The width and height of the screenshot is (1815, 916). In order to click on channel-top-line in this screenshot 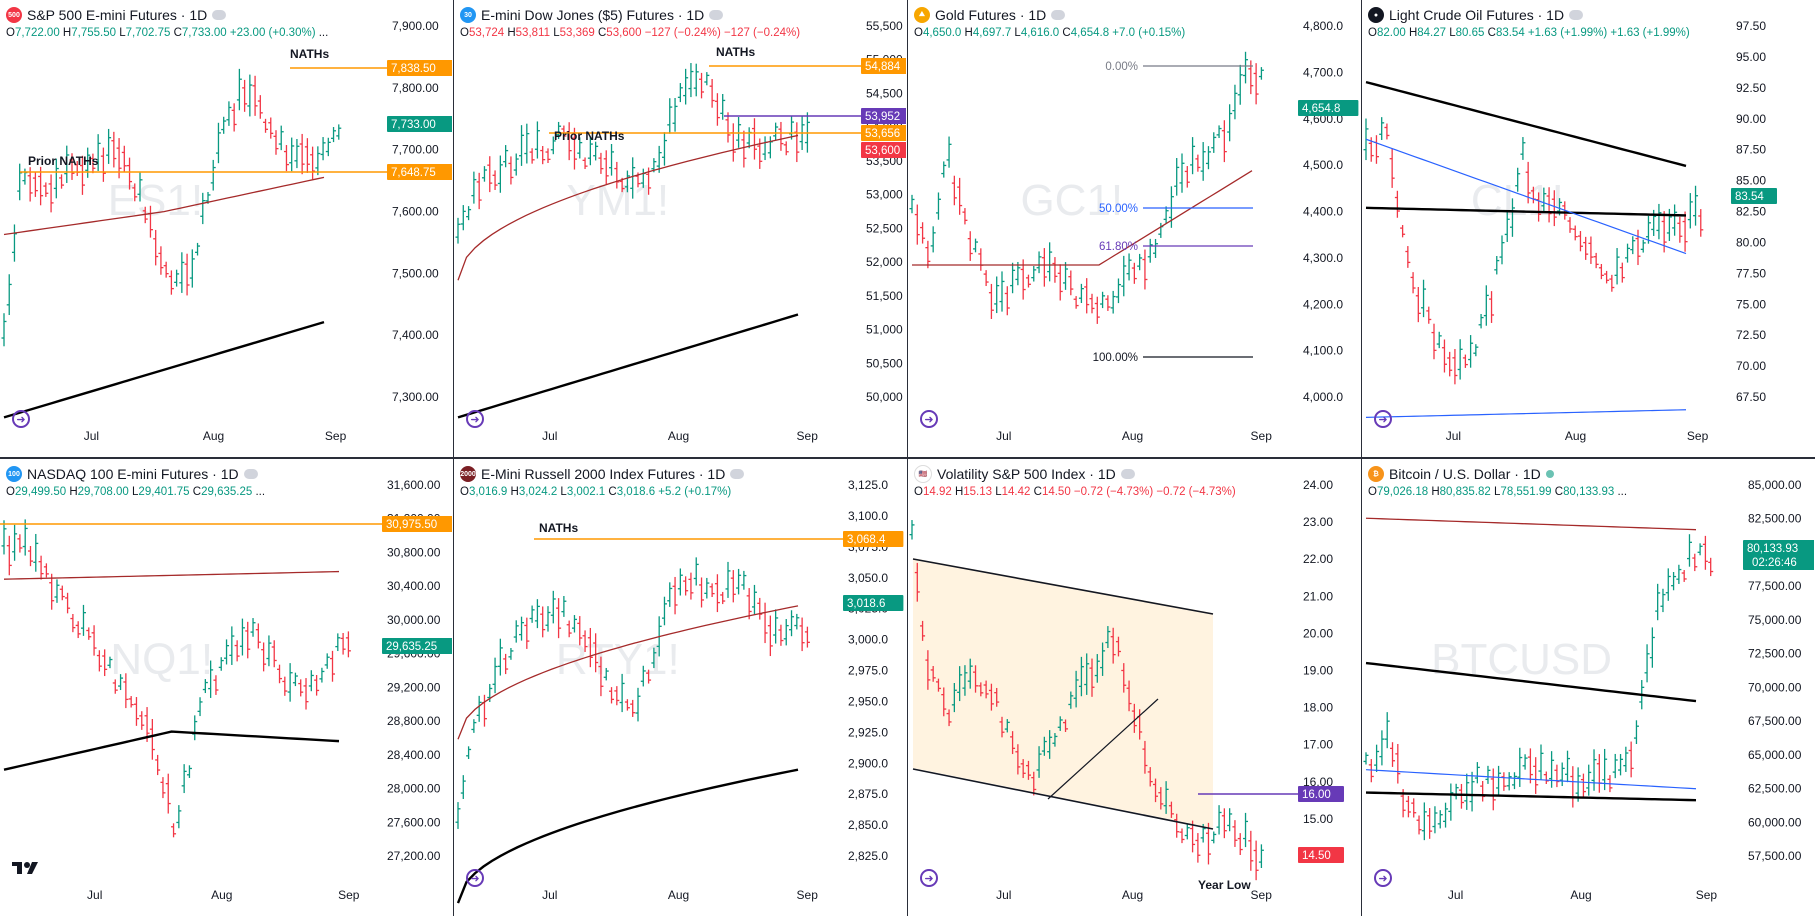, I will do `click(1063, 586)`.